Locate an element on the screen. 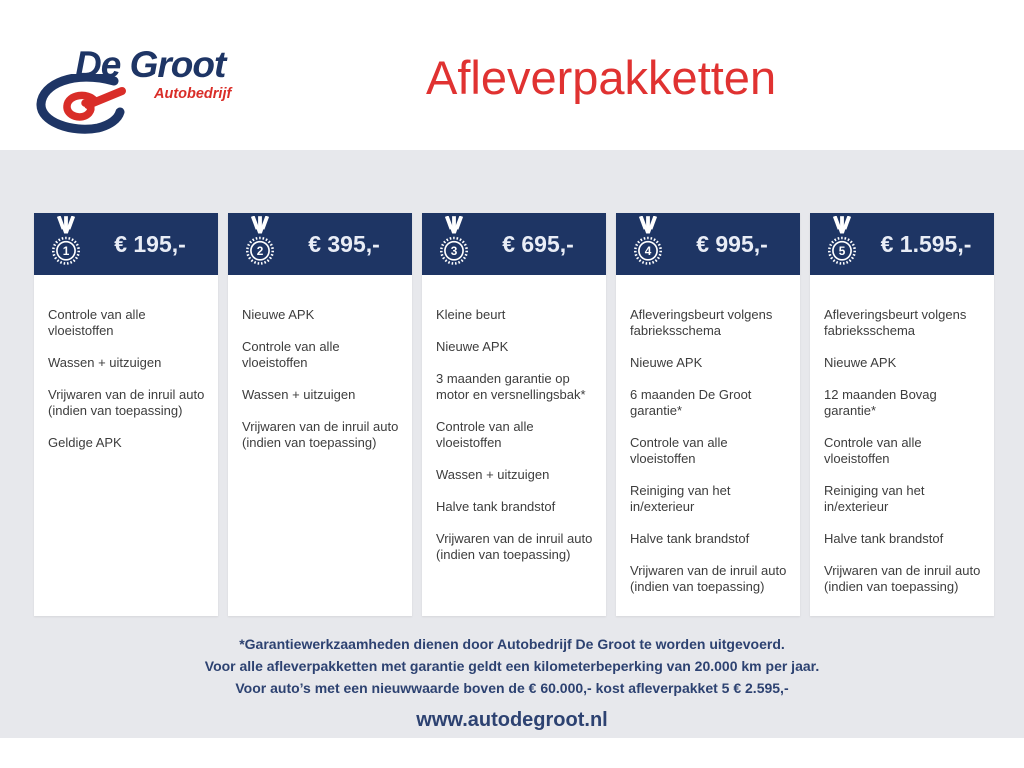  medal-number: 5 is located at coordinates (842, 251).